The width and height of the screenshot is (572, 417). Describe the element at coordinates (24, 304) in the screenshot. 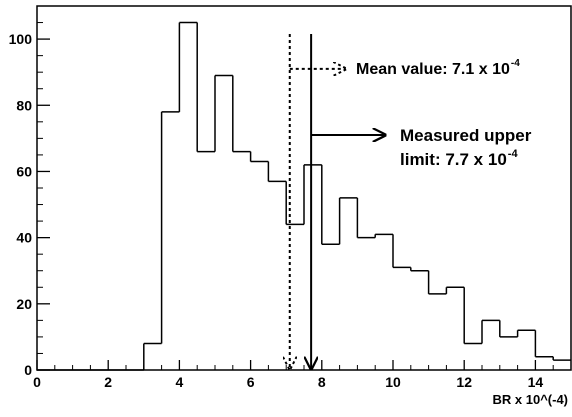

I see `y-tick-label: 20` at that location.